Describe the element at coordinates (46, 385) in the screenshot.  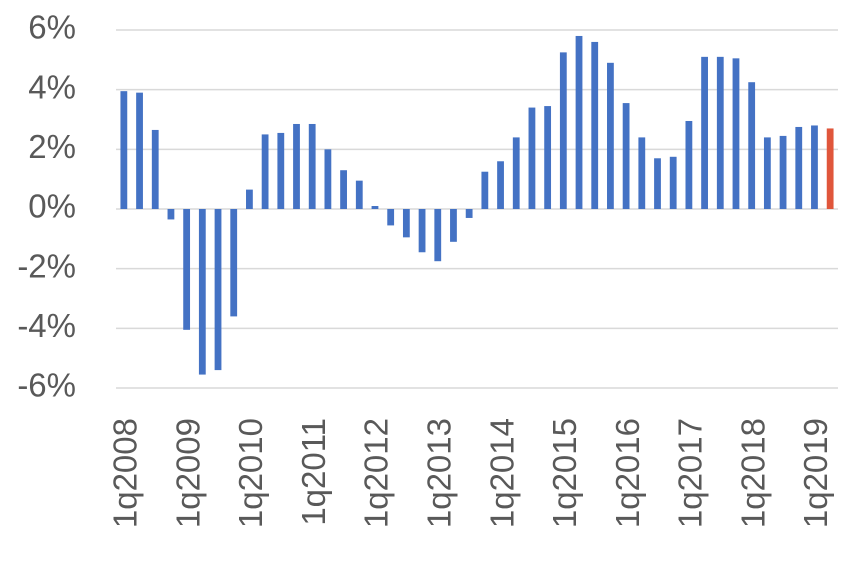
I see `y-tick-label: -6%` at that location.